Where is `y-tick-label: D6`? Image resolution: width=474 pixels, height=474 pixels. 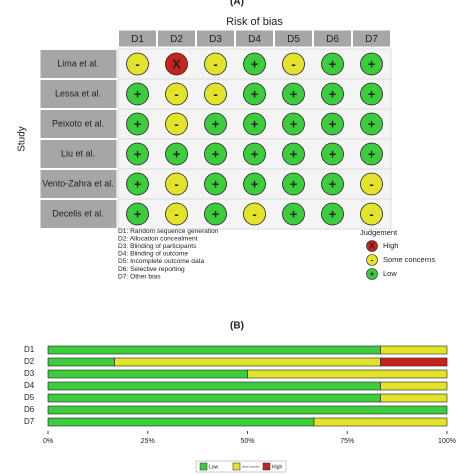 y-tick-label: D6 is located at coordinates (29, 409).